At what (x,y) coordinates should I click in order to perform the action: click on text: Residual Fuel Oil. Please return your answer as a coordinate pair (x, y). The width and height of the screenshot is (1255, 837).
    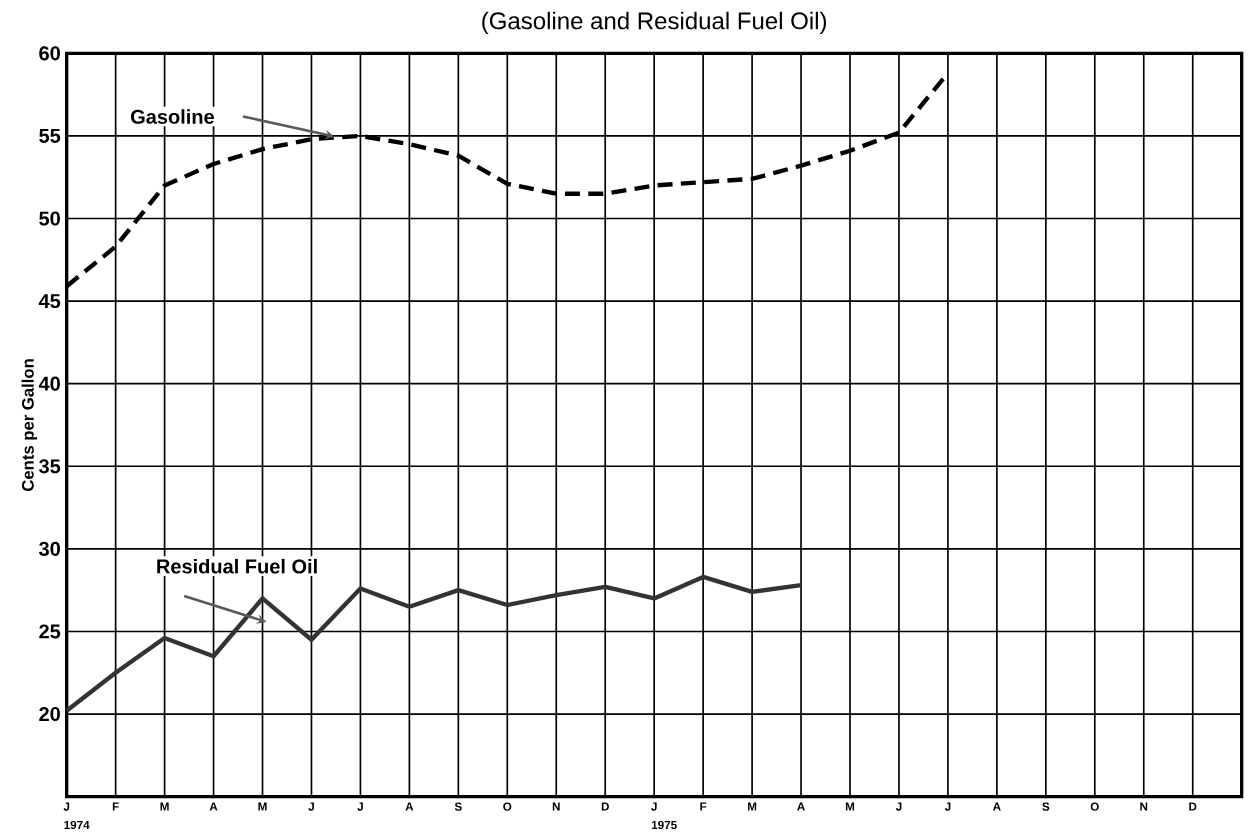
    Looking at the image, I should click on (237, 566).